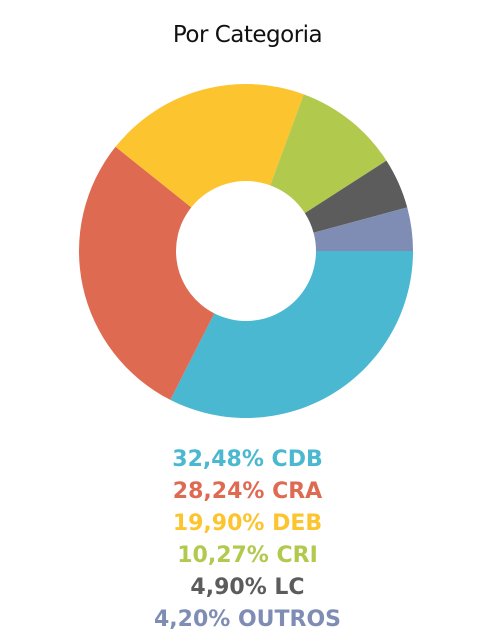  I want to click on donut-slice-outros, so click(363, 229).